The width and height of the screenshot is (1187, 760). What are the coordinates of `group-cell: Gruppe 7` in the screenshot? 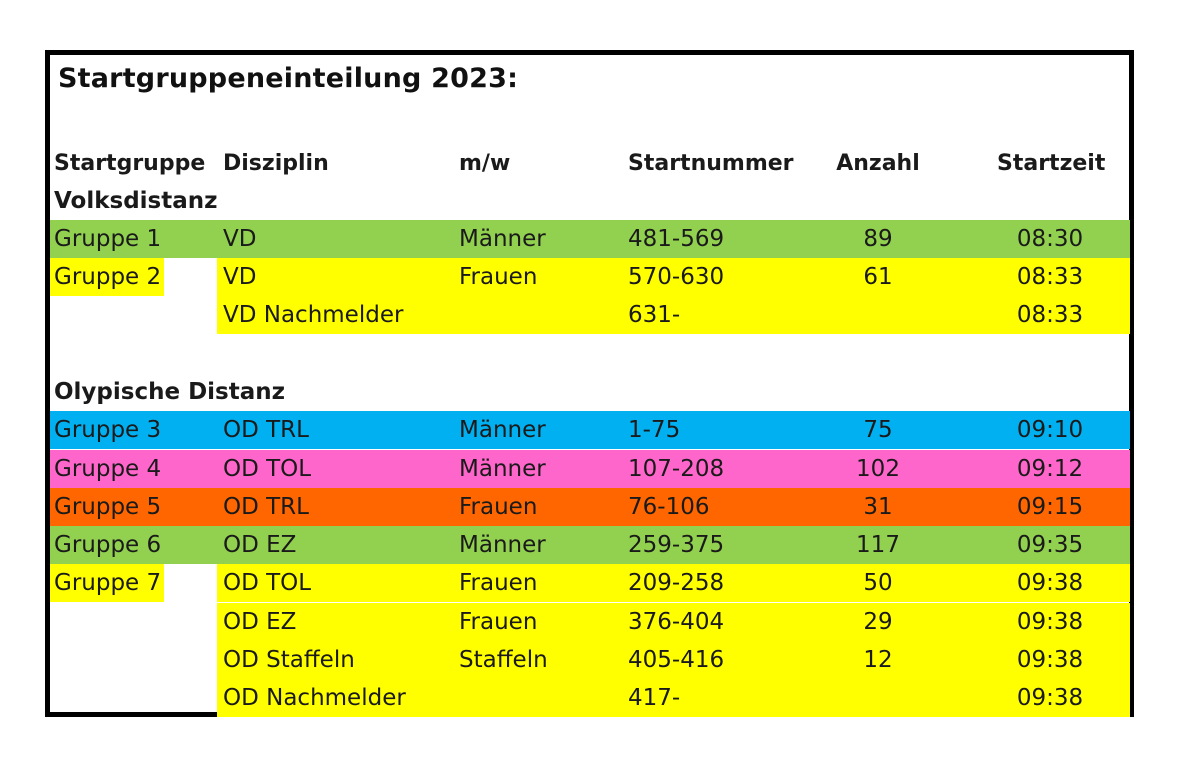 It's located at (108, 583).